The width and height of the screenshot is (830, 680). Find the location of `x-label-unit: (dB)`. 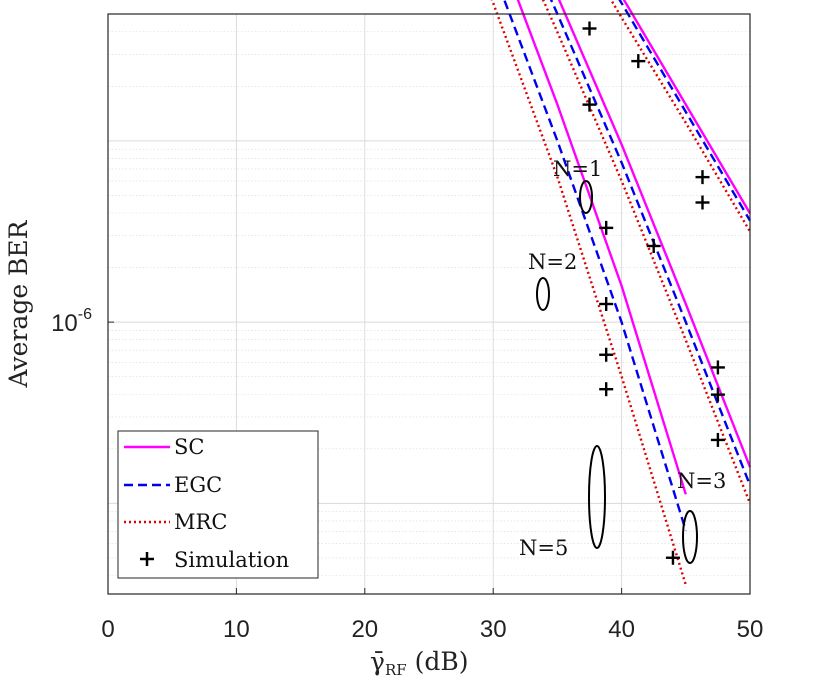

x-label-unit: (dB) is located at coordinates (438, 661).